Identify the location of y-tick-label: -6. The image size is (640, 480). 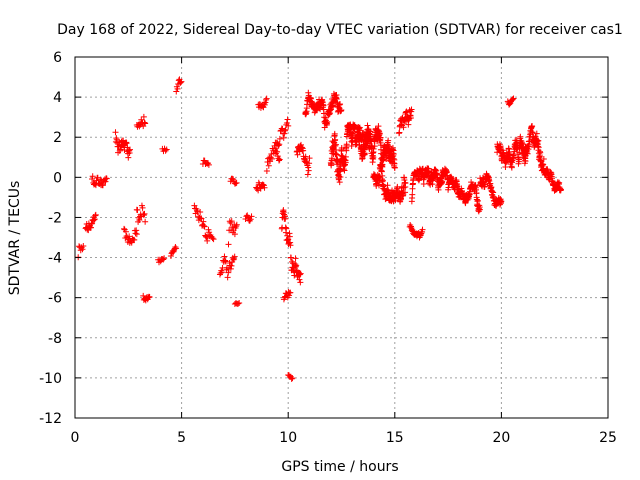
(55, 299).